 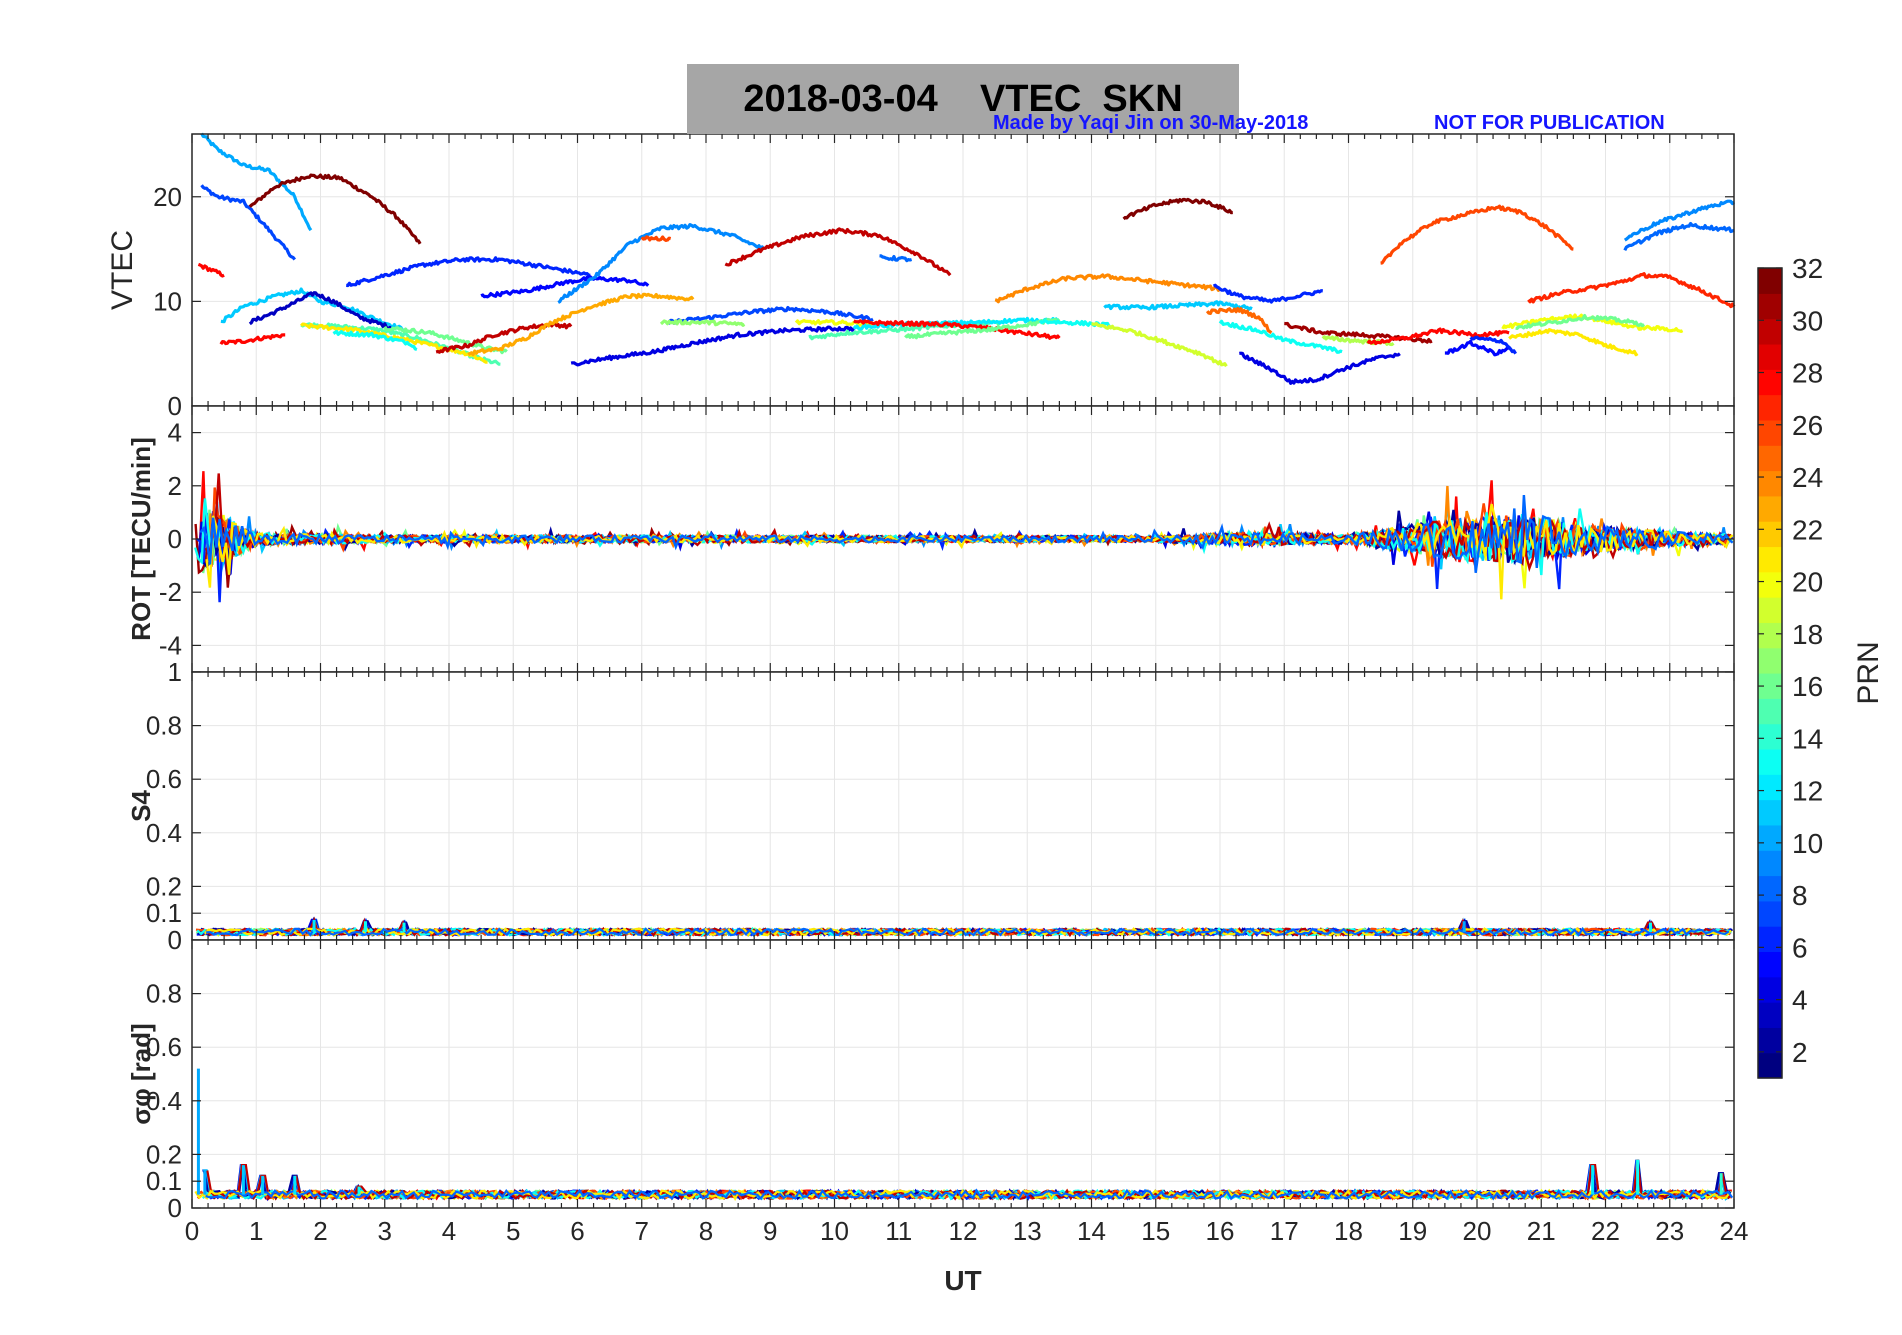 What do you see at coordinates (1734, 1231) in the screenshot?
I see `x-tick-label: 24` at bounding box center [1734, 1231].